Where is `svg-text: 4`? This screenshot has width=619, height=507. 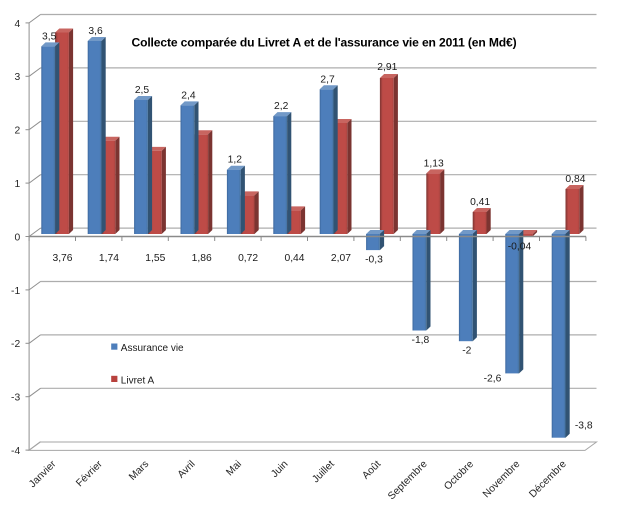 svg-text: 4 is located at coordinates (17, 24).